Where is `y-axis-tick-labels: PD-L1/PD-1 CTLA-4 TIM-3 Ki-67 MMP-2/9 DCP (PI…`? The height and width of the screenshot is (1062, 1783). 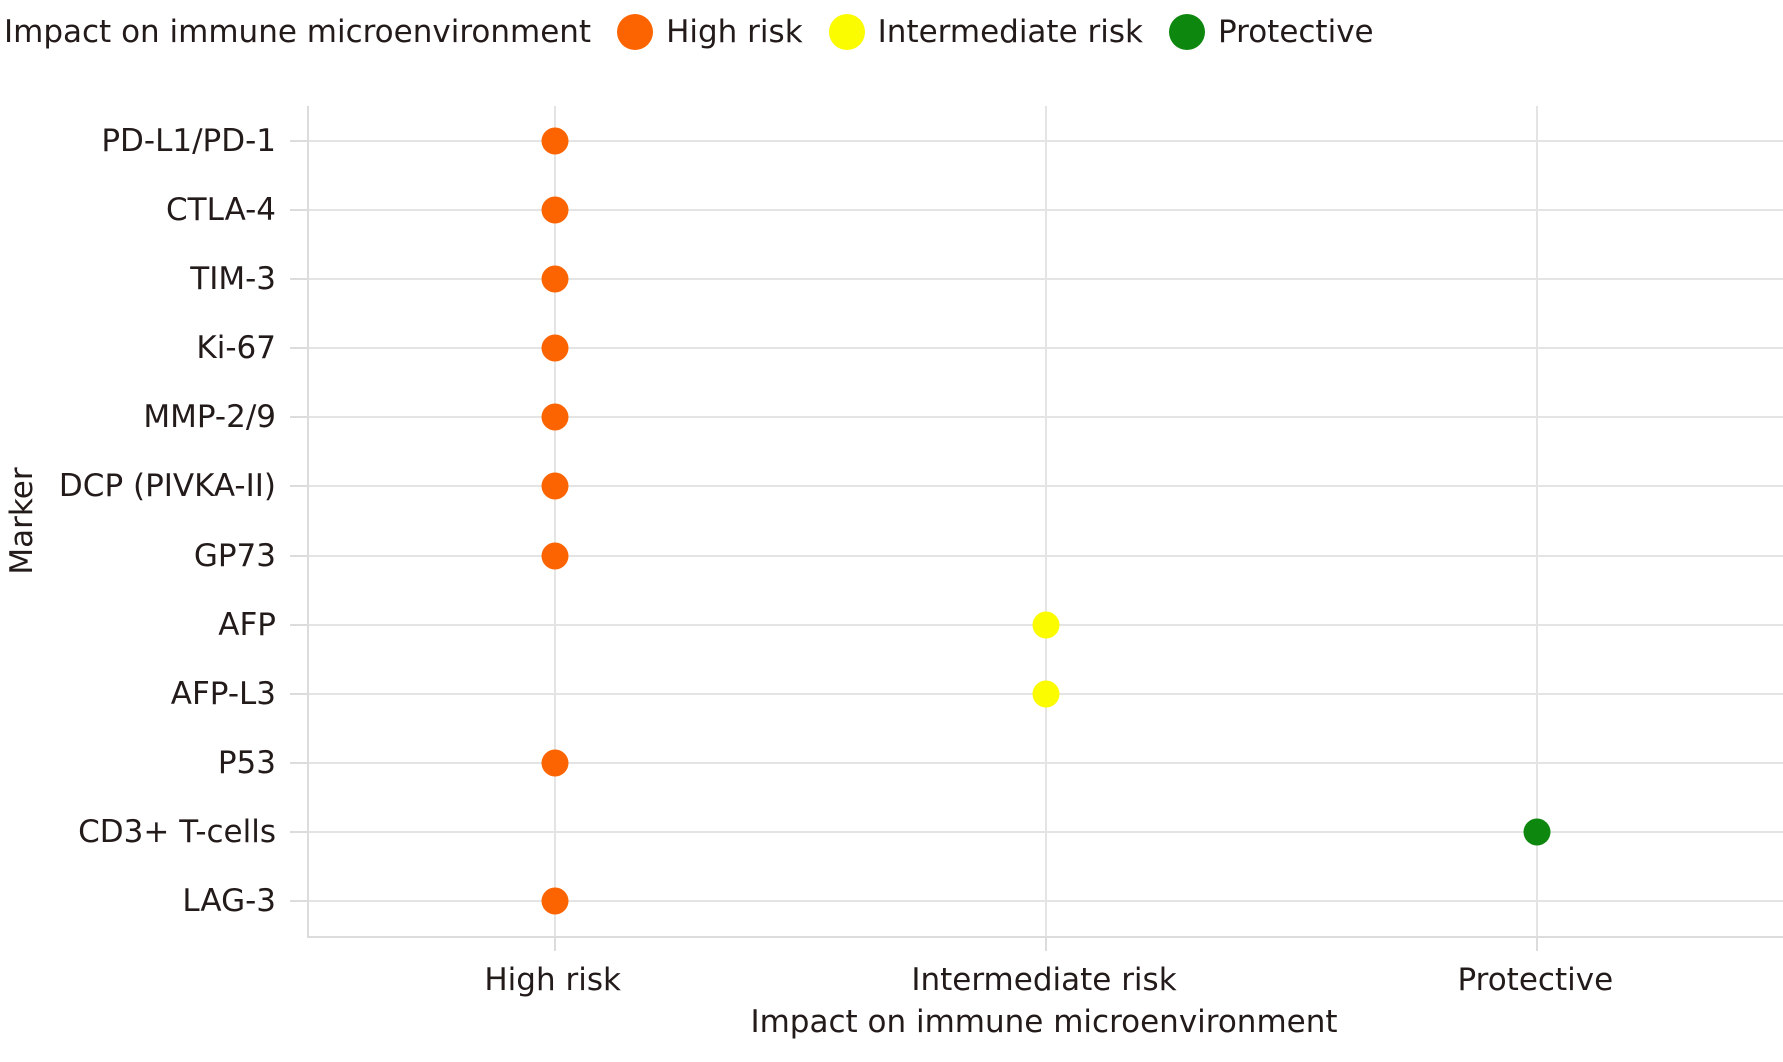 y-axis-tick-labels: PD-L1/PD-1 CTLA-4 TIM-3 Ki-67 MMP-2/9 DCP (PI… is located at coordinates (138, 521).